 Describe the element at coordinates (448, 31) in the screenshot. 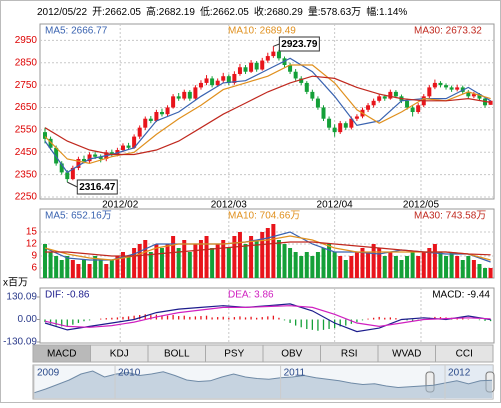

I see `legend-entry: MA30: 2673.32` at that location.